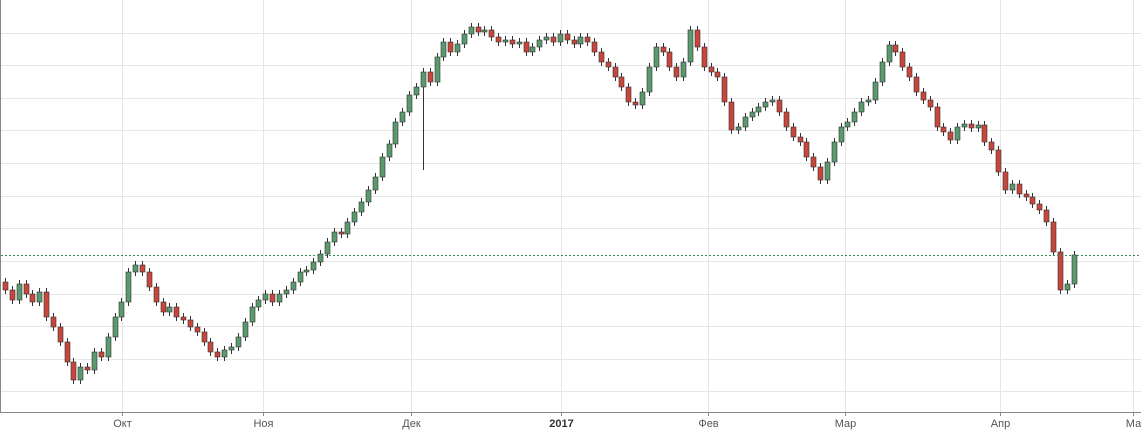 This screenshot has height=430, width=1141. What do you see at coordinates (708, 424) in the screenshot?
I see `x-tick-label: Фев` at bounding box center [708, 424].